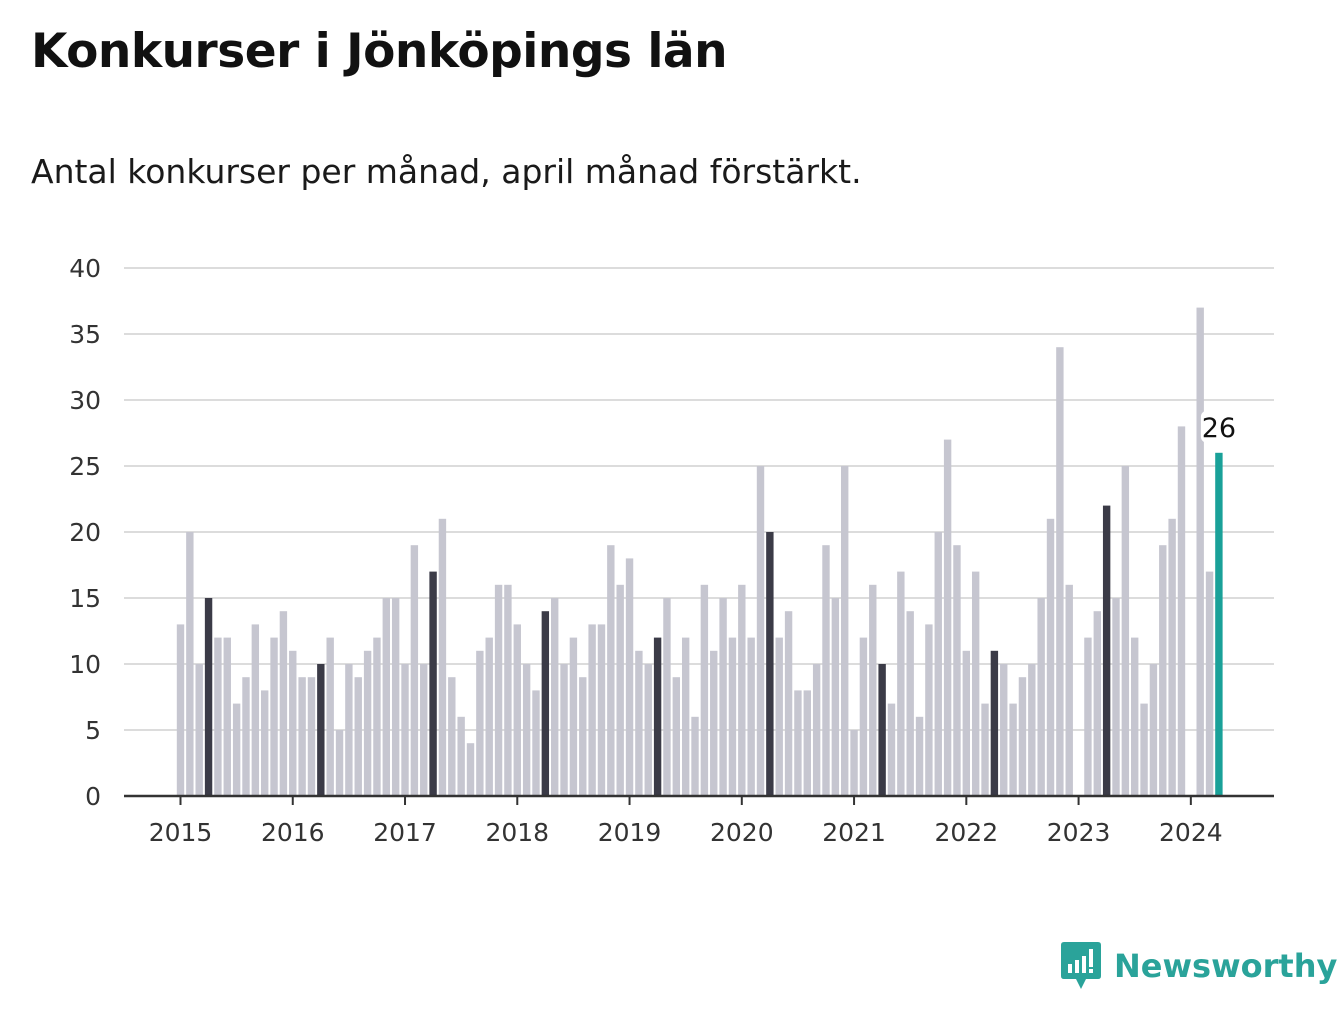  What do you see at coordinates (85, 466) in the screenshot?
I see `y-tick-label: 25` at bounding box center [85, 466].